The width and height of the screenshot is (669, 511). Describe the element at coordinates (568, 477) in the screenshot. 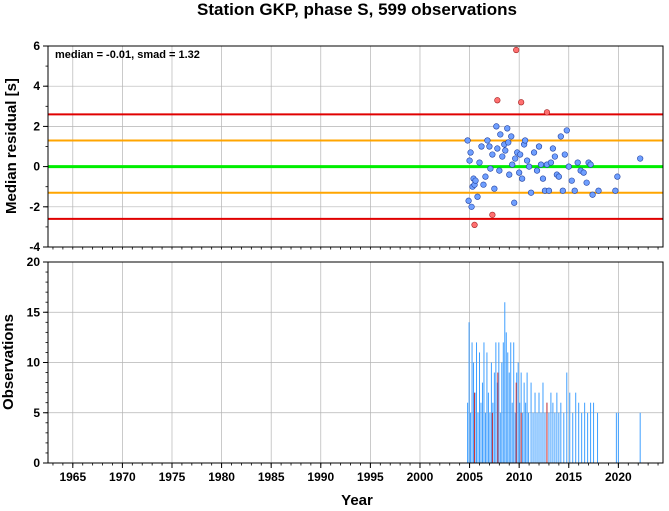

I see `x-tick-label: 2015` at that location.